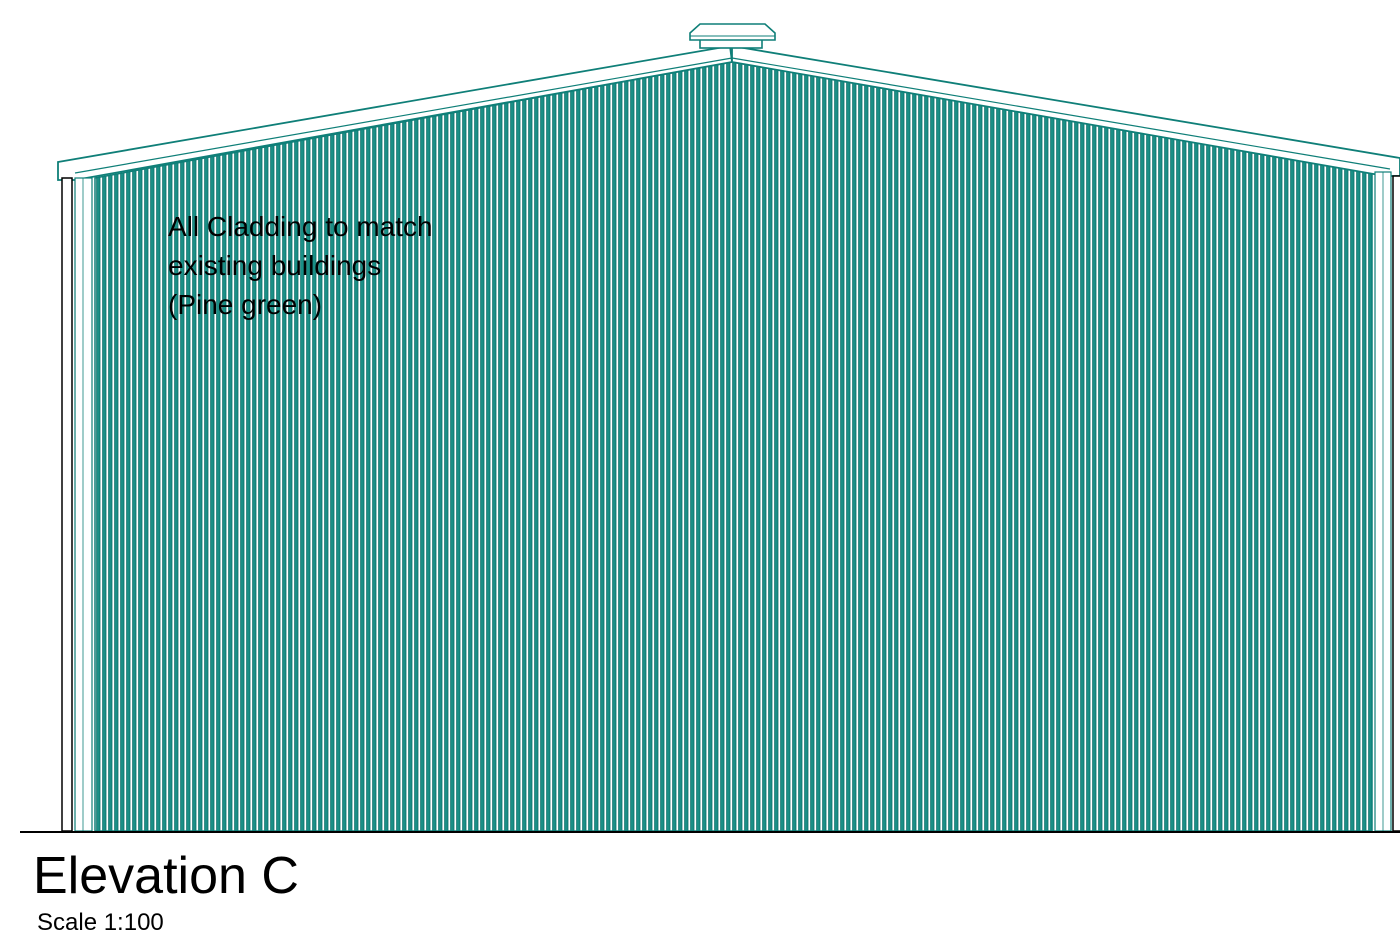 Image resolution: width=1400 pixels, height=940 pixels. I want to click on roof-trim-right-inner, so click(1061, 113).